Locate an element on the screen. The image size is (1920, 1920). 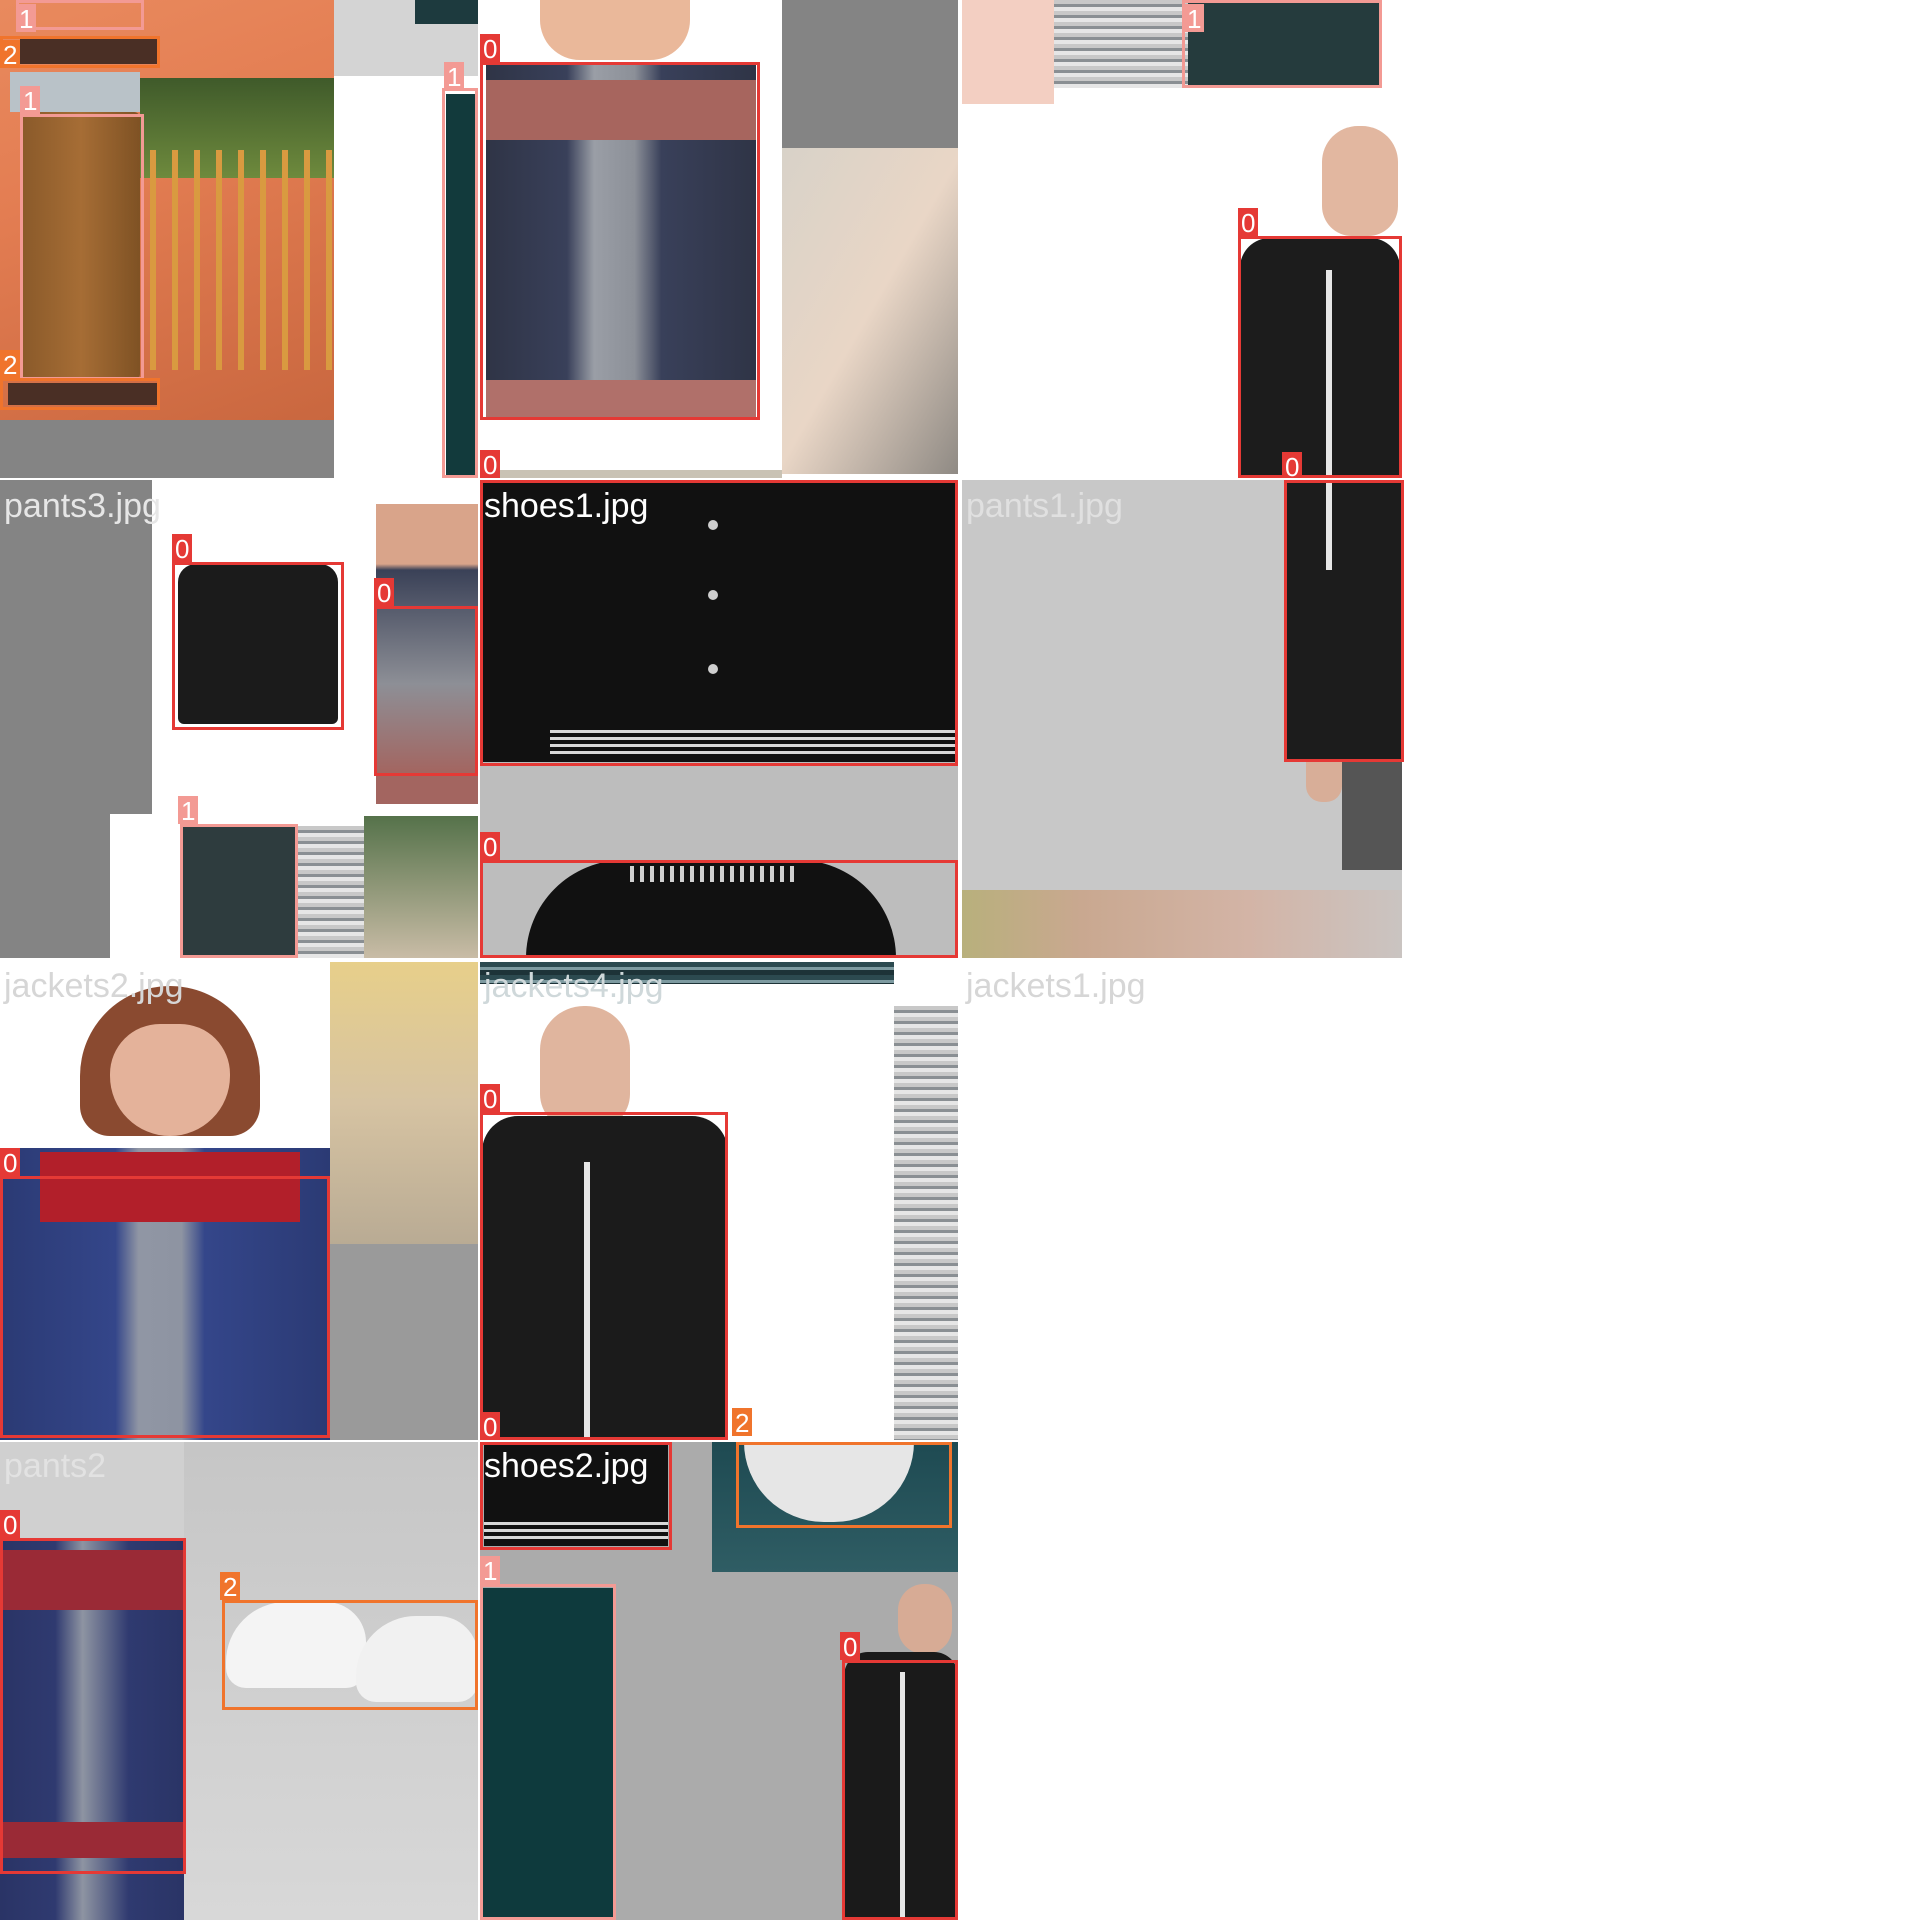
photo-trousers is located at coordinates (1372, 816).